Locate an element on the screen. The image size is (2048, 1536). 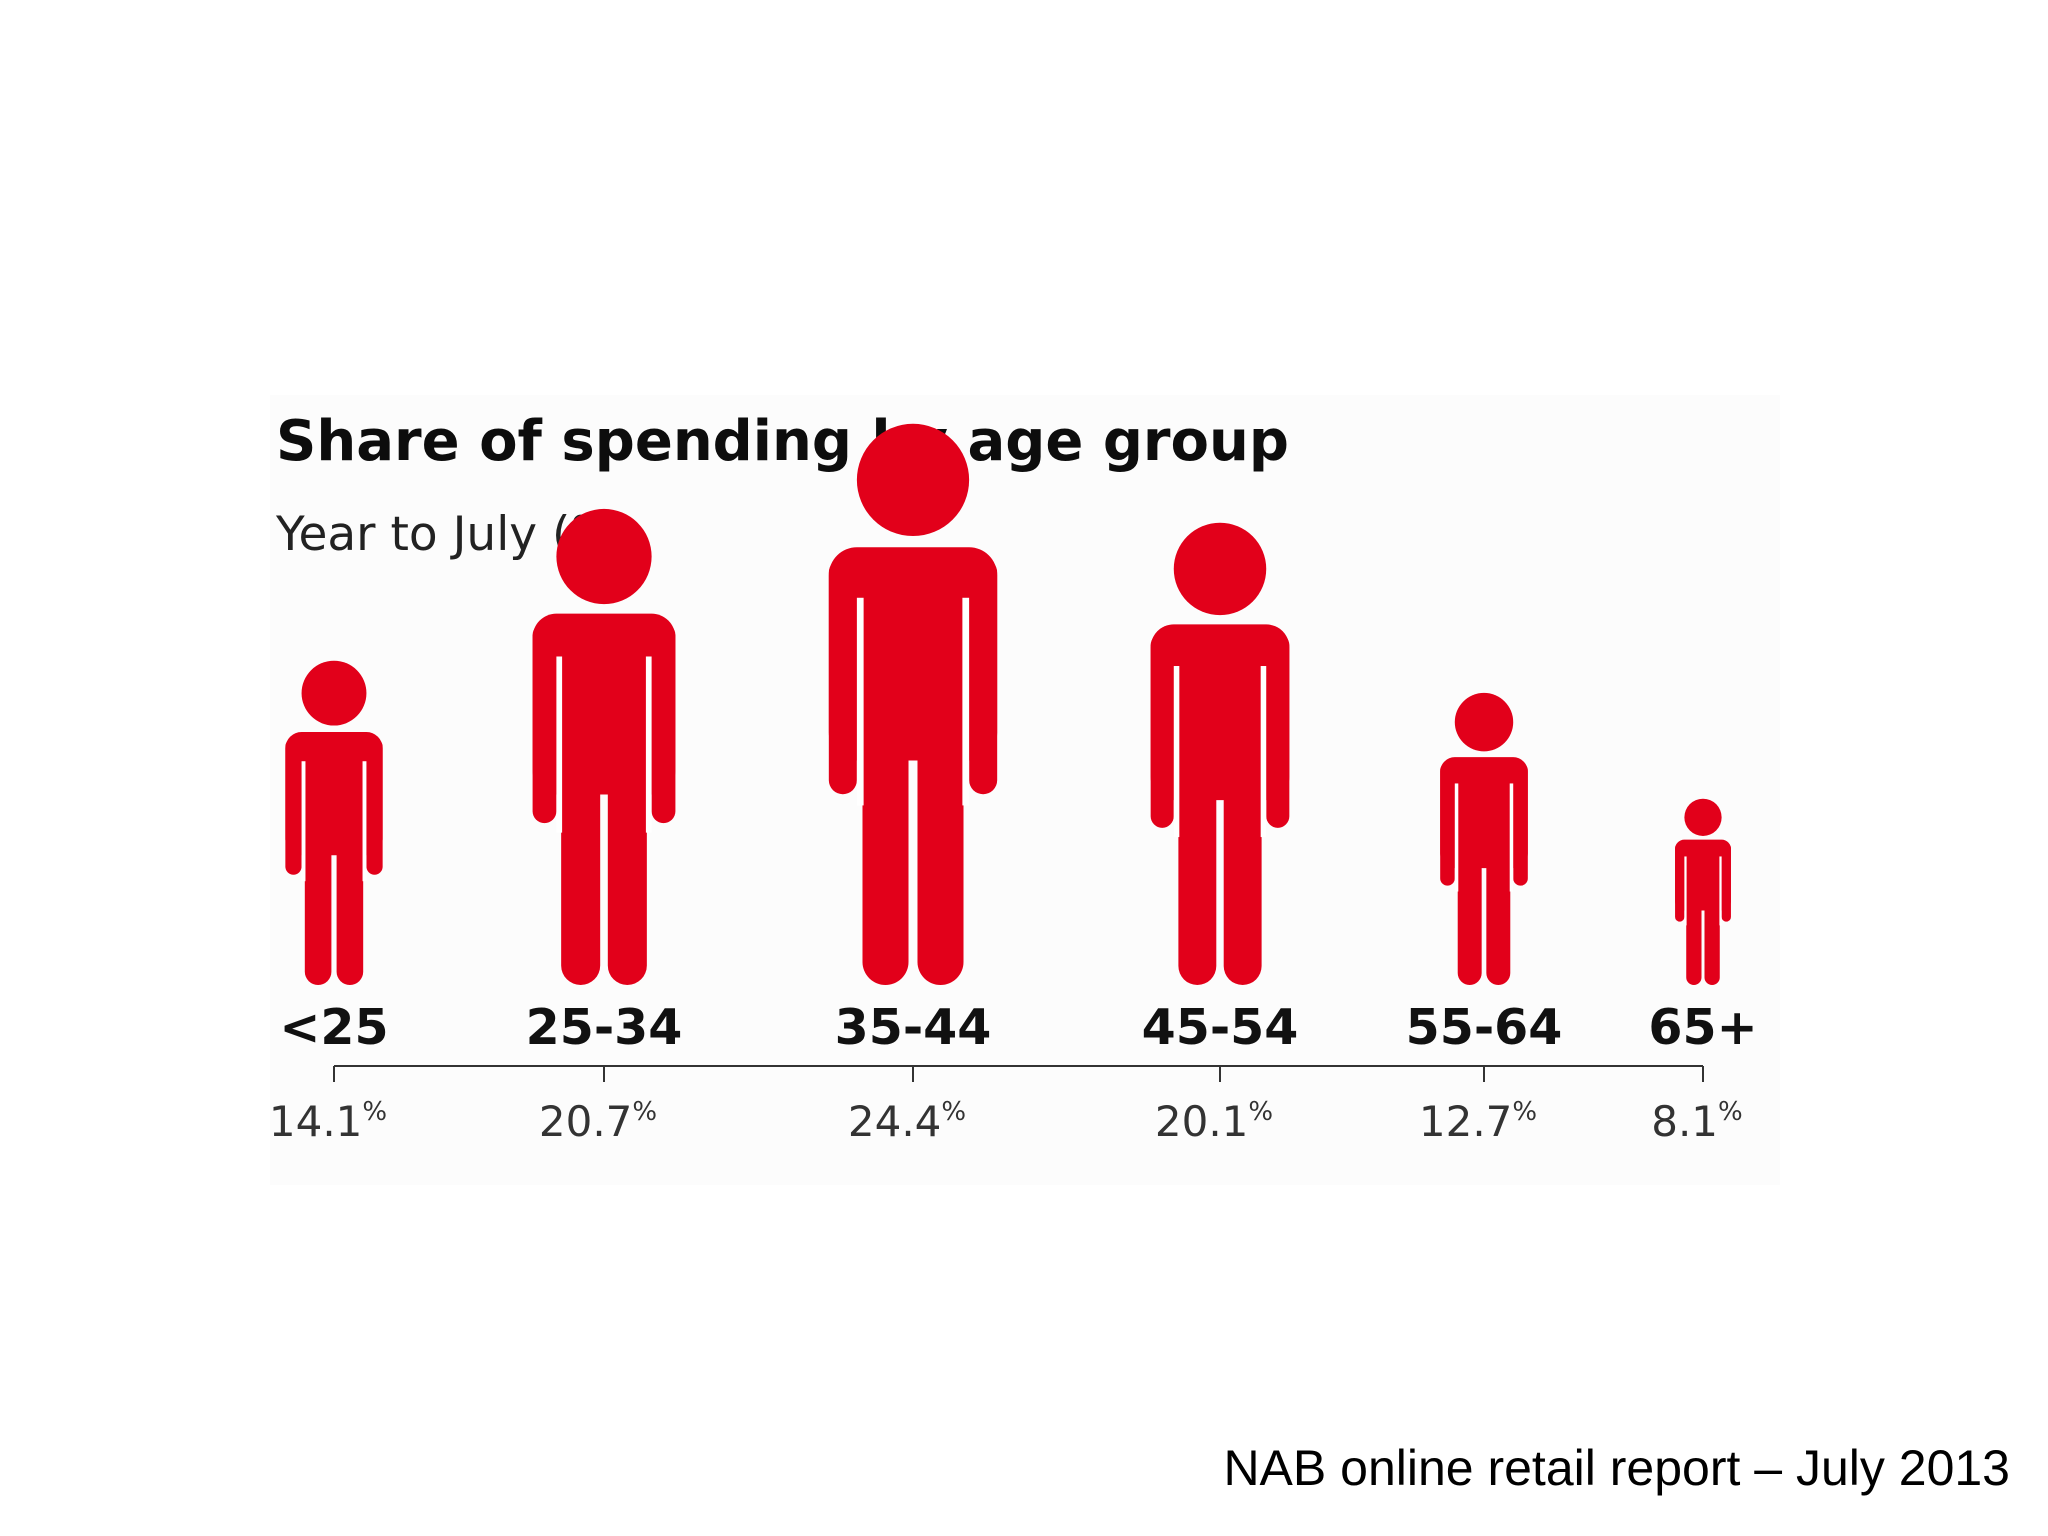
category-label: 25-34 is located at coordinates (604, 1027).